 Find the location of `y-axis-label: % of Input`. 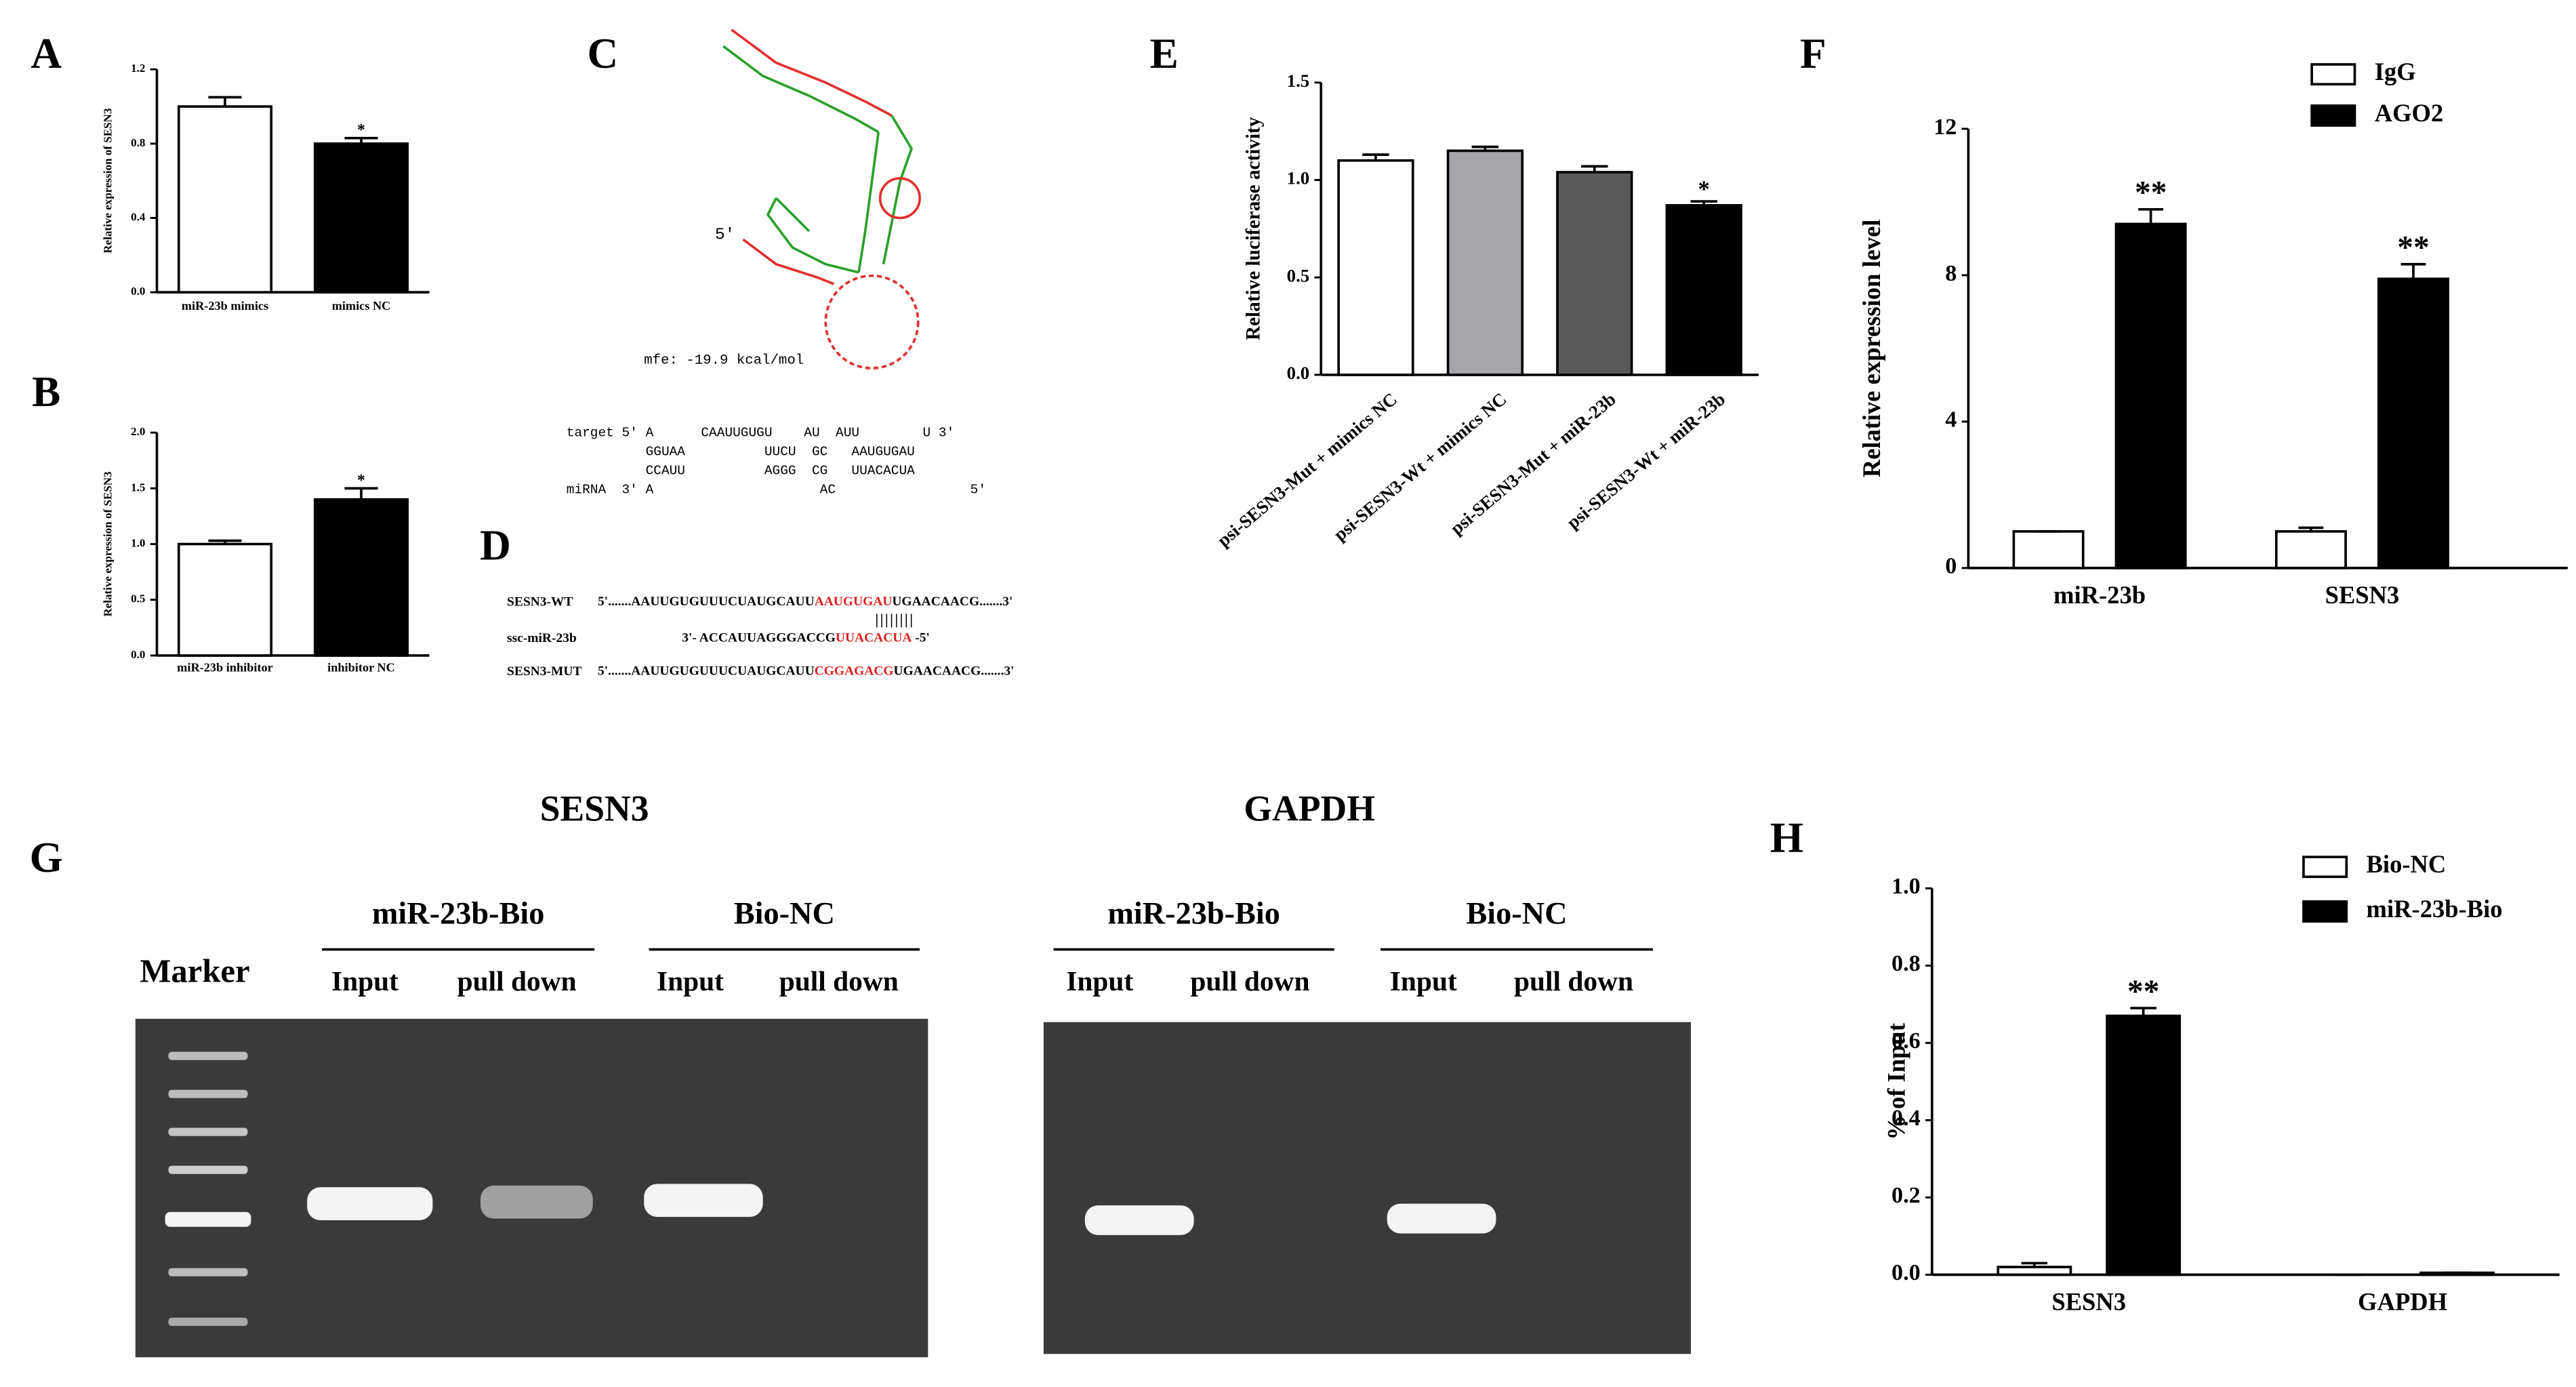

y-axis-label: % of Input is located at coordinates (1896, 1081).